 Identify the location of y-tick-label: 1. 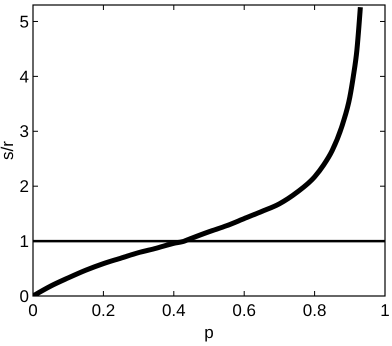
(24, 242).